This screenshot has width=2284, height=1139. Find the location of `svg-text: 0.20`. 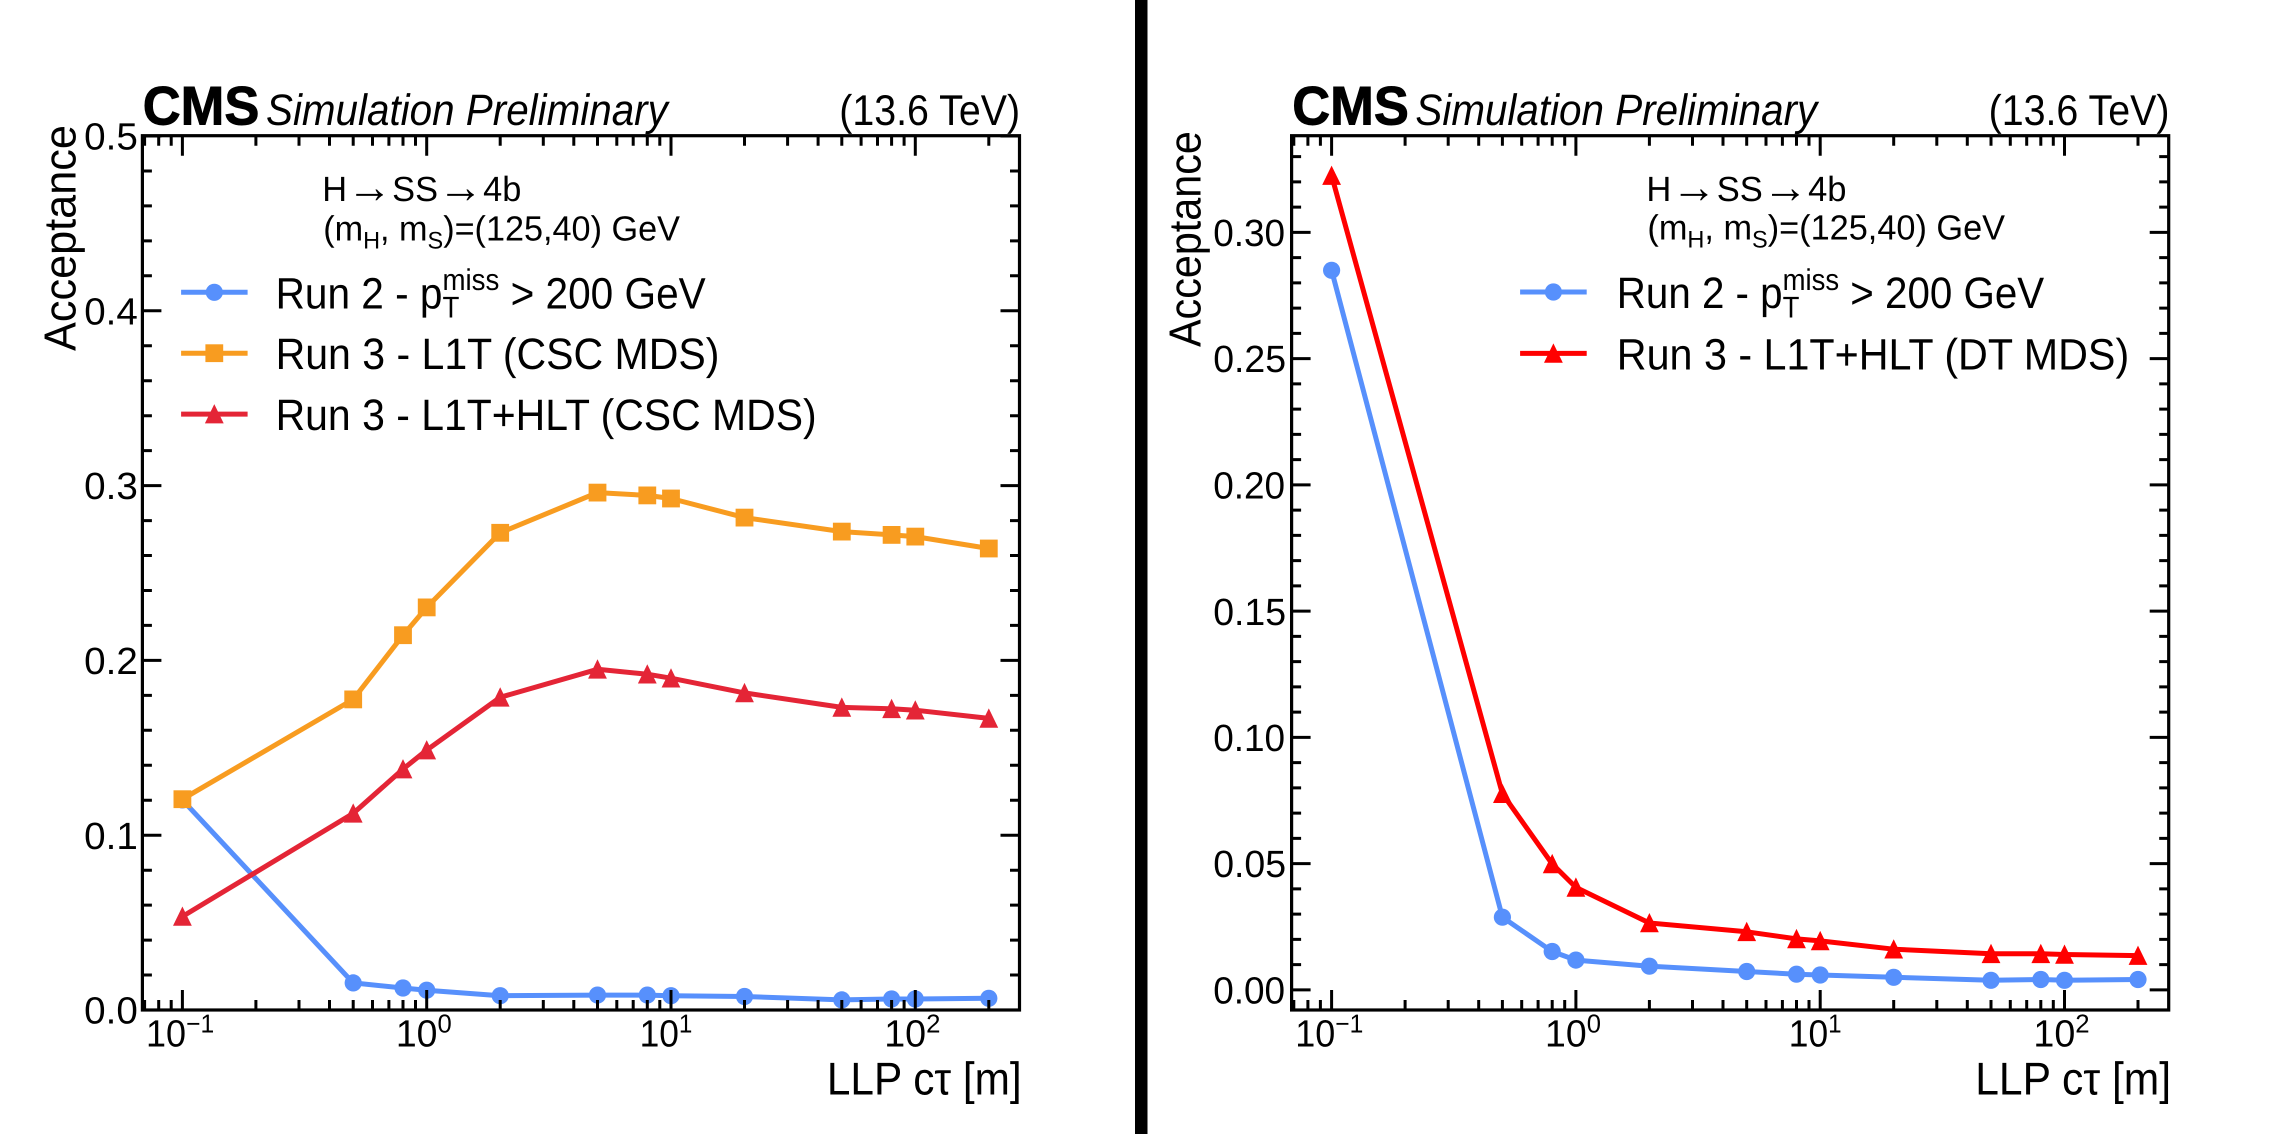

svg-text: 0.20 is located at coordinates (1249, 487).